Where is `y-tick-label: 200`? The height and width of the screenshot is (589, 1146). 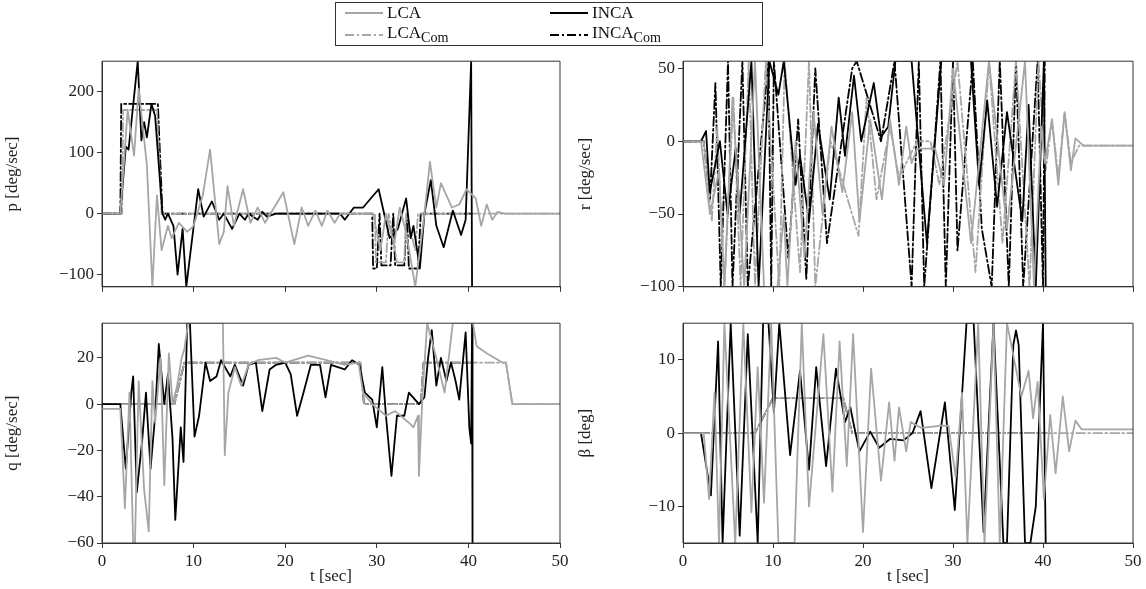
y-tick-label: 200 is located at coordinates (81, 91).